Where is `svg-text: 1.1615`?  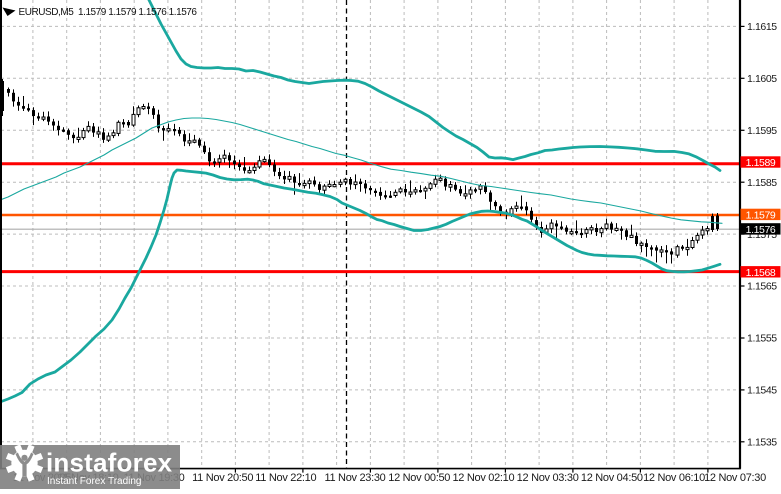
svg-text: 1.1615 is located at coordinates (762, 27).